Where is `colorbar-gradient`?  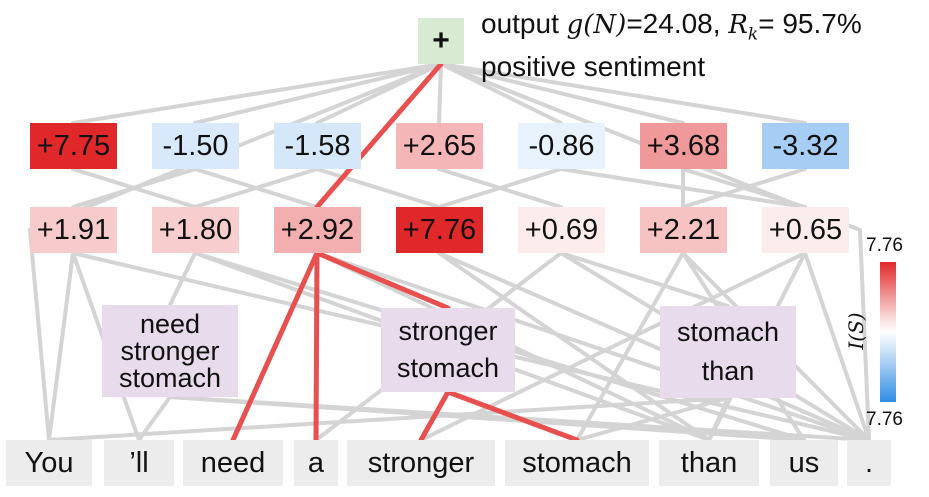
colorbar-gradient is located at coordinates (888, 332).